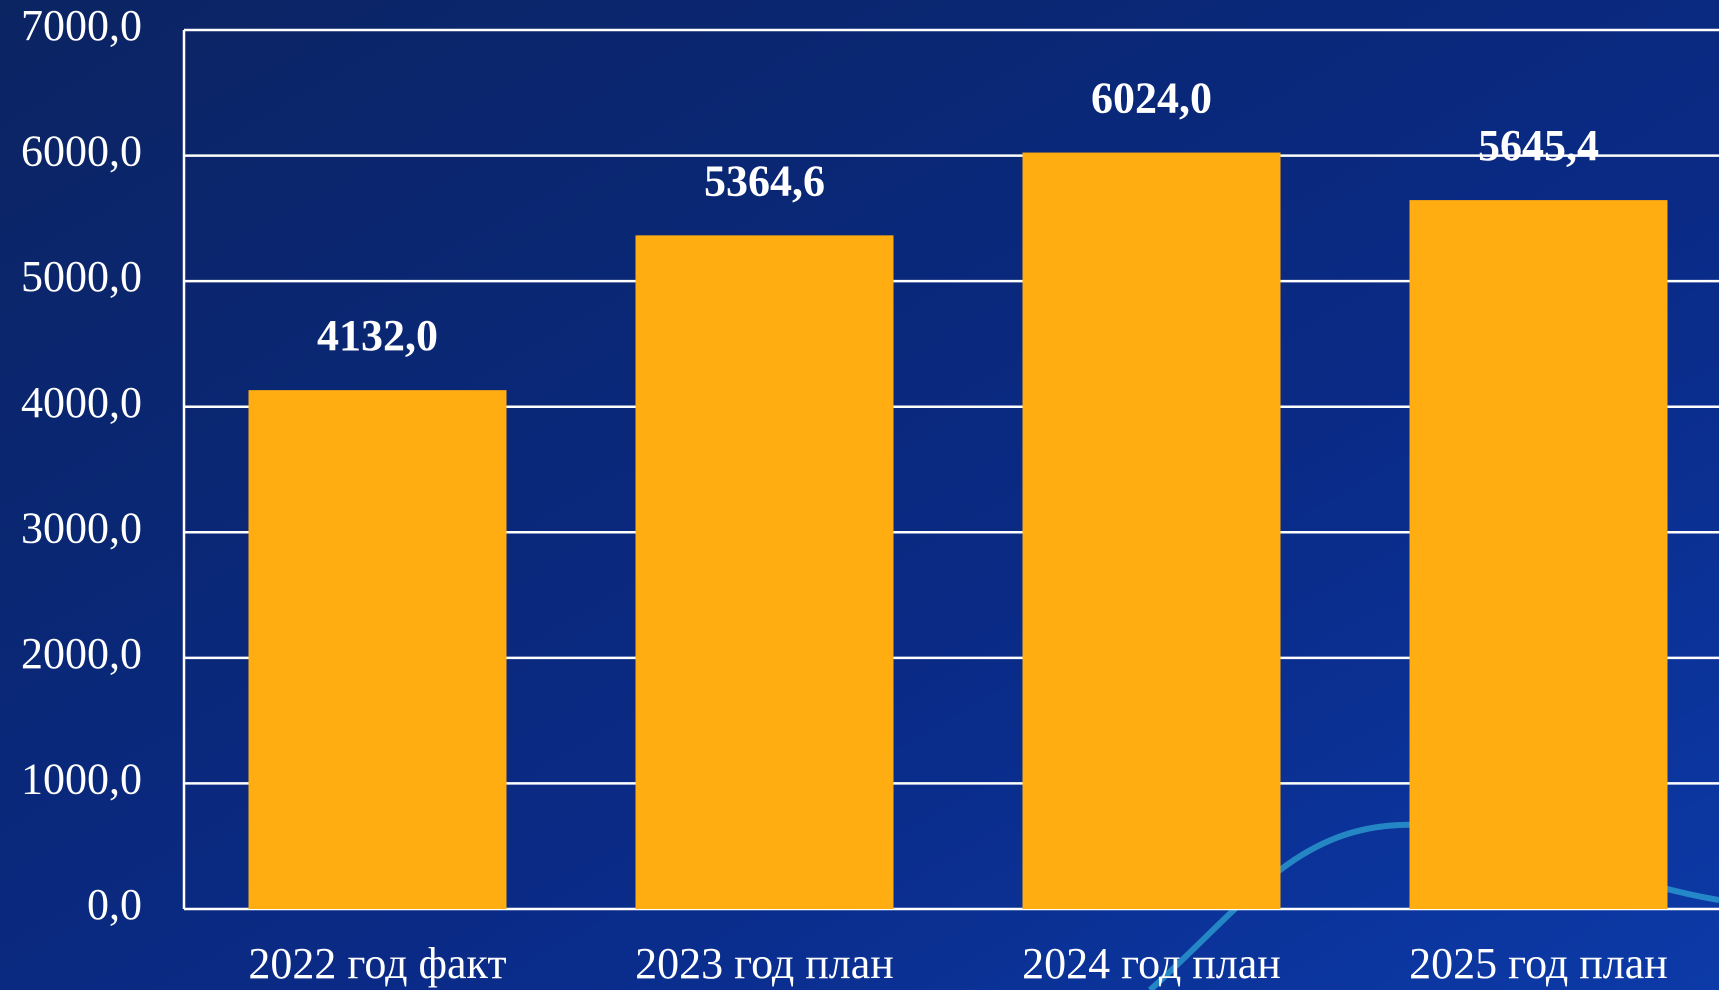  What do you see at coordinates (1151, 98) in the screenshot?
I see `value-label: 6024,0` at bounding box center [1151, 98].